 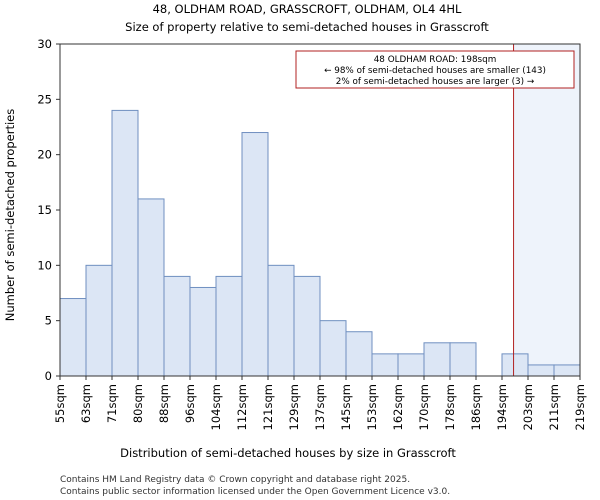 What do you see at coordinates (99, 320) in the screenshot?
I see `bar-63sqm` at bounding box center [99, 320].